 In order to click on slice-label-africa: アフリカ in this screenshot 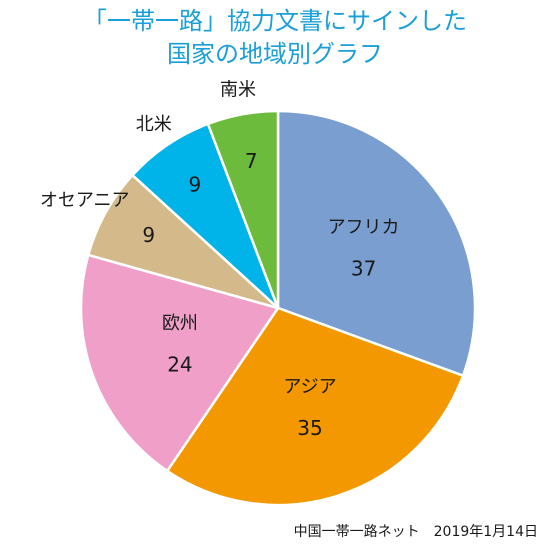, I will do `click(364, 227)`.